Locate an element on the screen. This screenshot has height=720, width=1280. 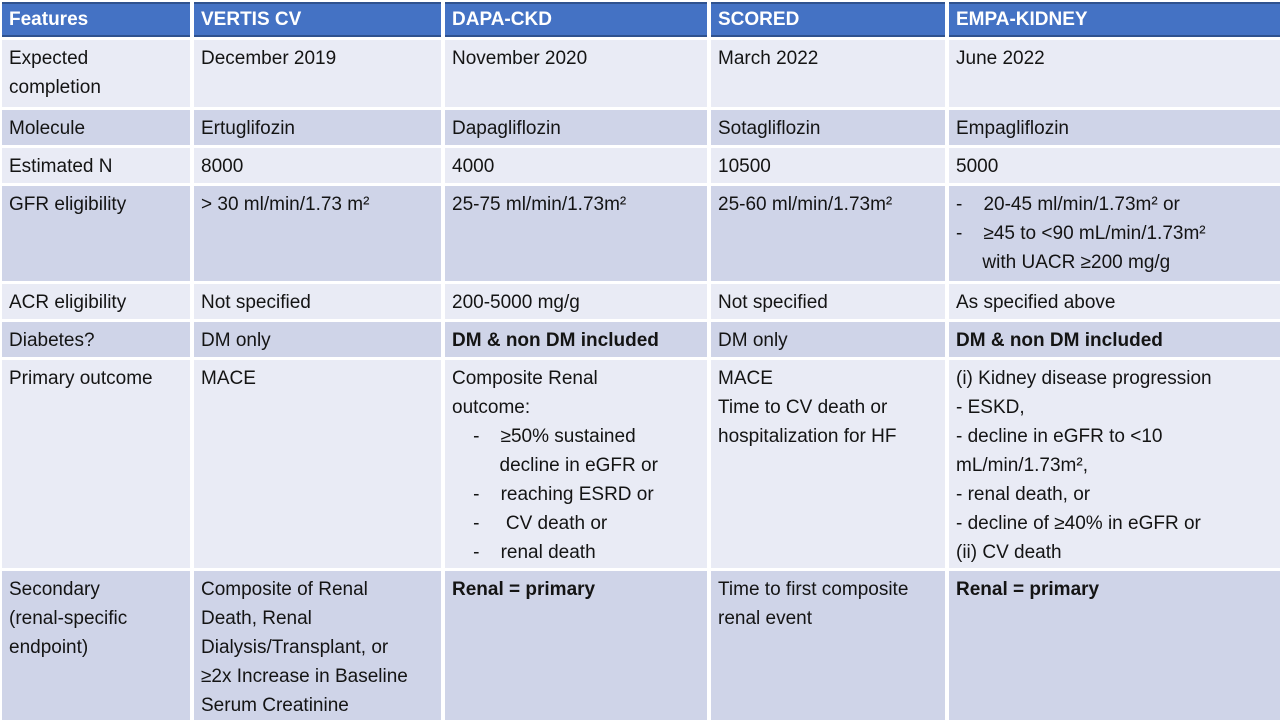
data-cell: March 2022 is located at coordinates (828, 73).